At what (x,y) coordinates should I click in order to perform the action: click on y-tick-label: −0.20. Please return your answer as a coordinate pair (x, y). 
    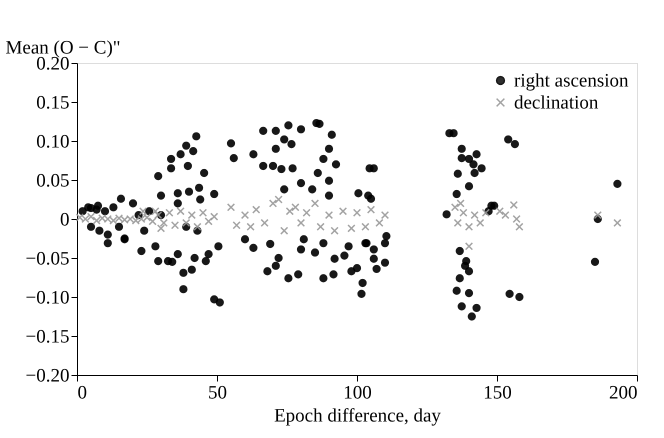
    Looking at the image, I should click on (48, 376).